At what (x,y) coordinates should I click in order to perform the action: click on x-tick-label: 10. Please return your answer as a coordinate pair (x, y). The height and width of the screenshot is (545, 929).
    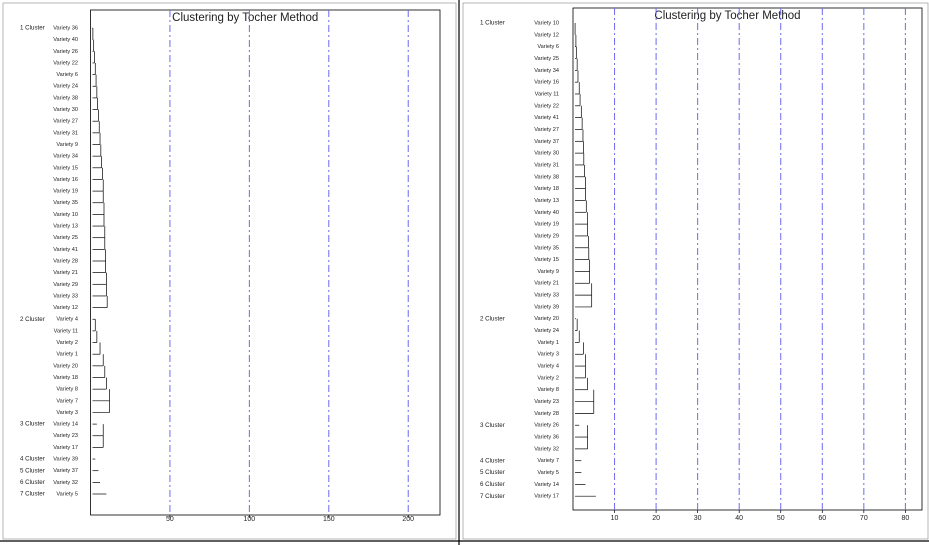
    Looking at the image, I should click on (615, 518).